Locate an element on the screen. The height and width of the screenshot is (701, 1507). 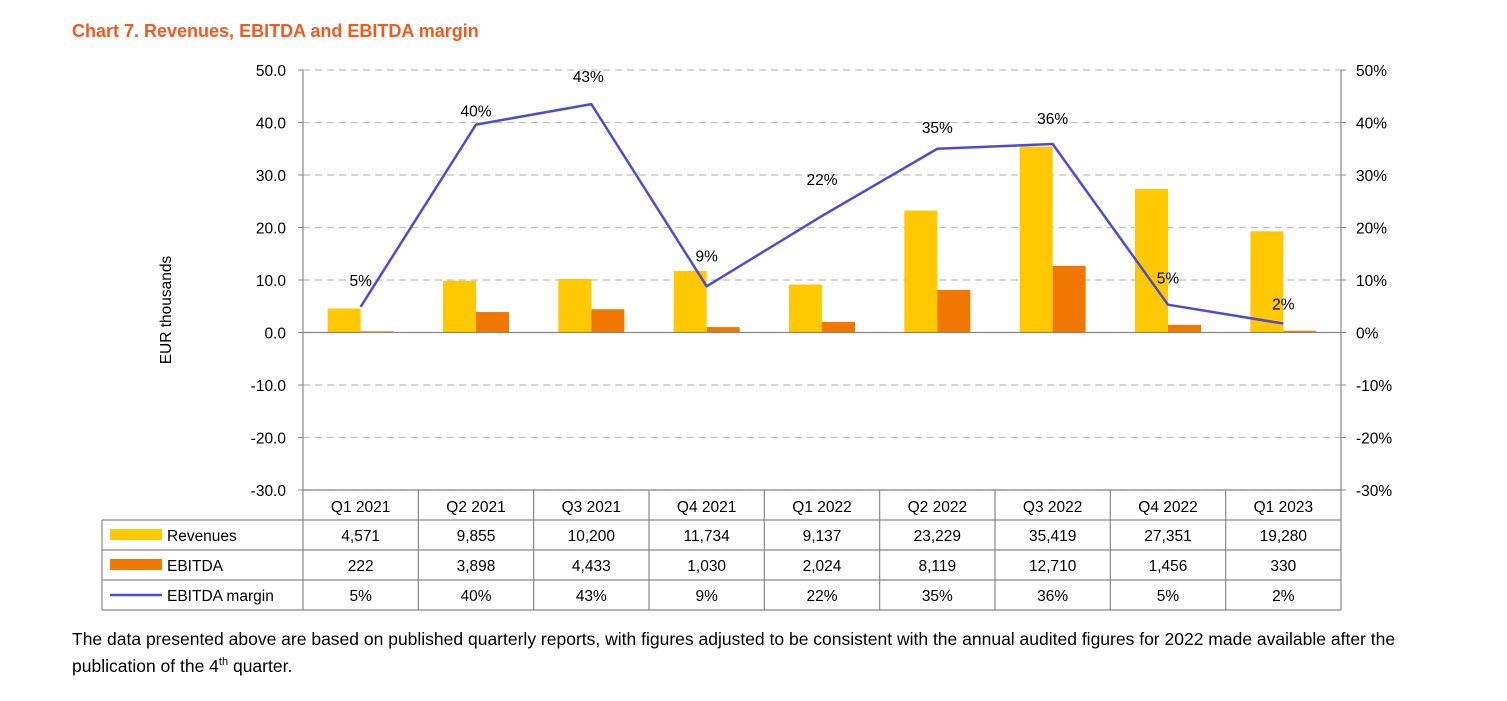
table-cell: 3,898 is located at coordinates (476, 566).